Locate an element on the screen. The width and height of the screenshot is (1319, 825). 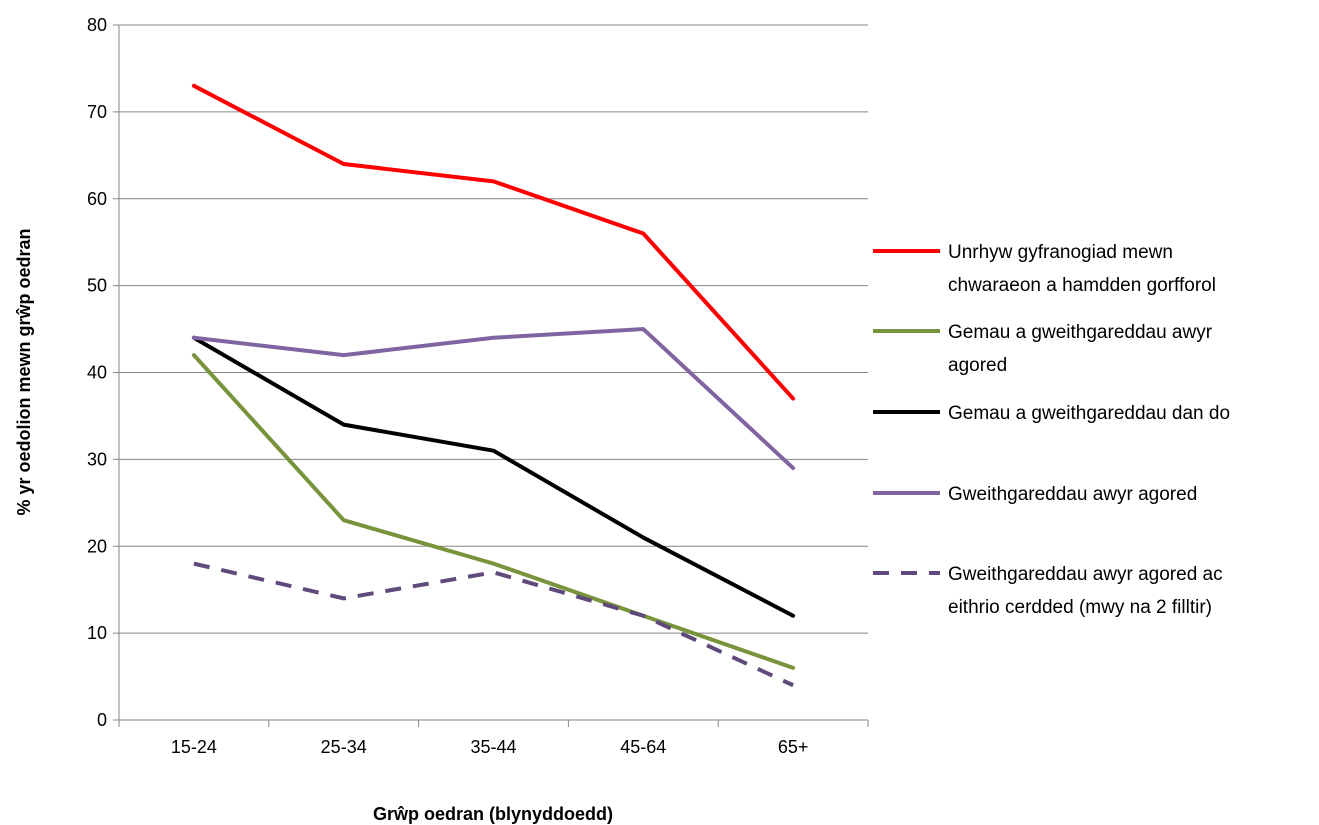
legend-item-3: Gemau a gweithgareddau dan do is located at coordinates (1051, 413).